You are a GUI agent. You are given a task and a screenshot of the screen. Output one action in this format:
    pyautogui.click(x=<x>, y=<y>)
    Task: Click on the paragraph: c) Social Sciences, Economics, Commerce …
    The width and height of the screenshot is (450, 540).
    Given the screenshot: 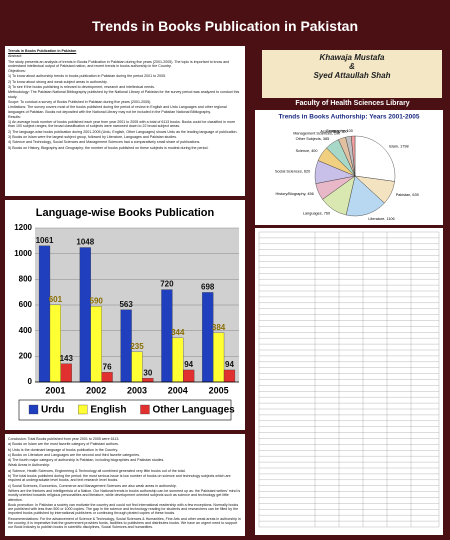 What is the action you would take?
    pyautogui.click(x=92, y=485)
    